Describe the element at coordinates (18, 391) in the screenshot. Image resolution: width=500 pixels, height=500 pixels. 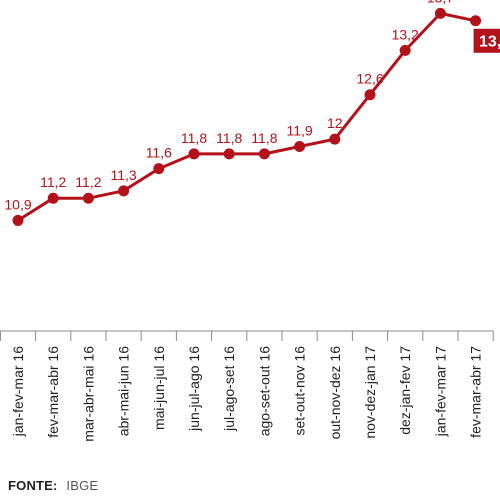
I see `x-tick-label: jan-fev-mar 16` at that location.